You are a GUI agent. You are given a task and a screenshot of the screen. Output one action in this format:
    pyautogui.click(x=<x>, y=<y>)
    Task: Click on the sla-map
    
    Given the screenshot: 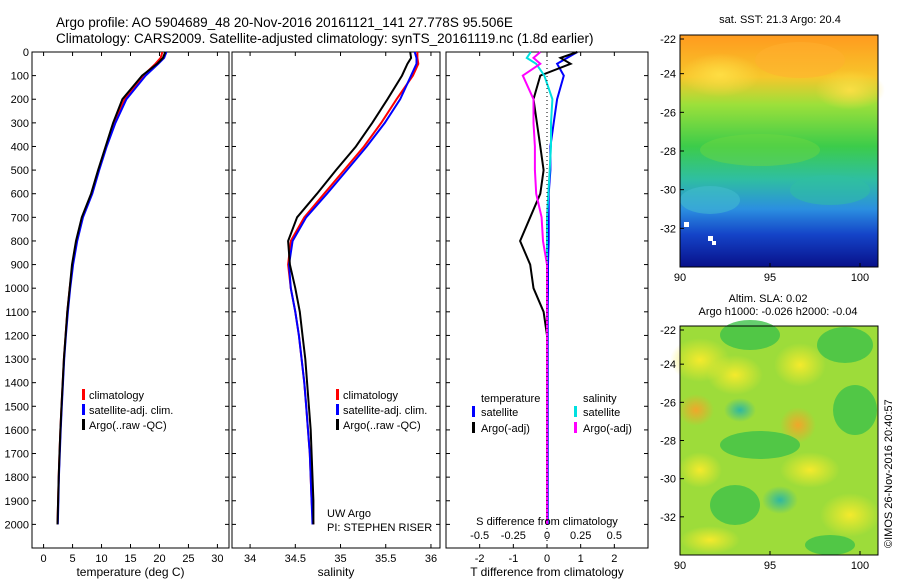 What is the action you would take?
    pyautogui.click(x=775, y=438)
    